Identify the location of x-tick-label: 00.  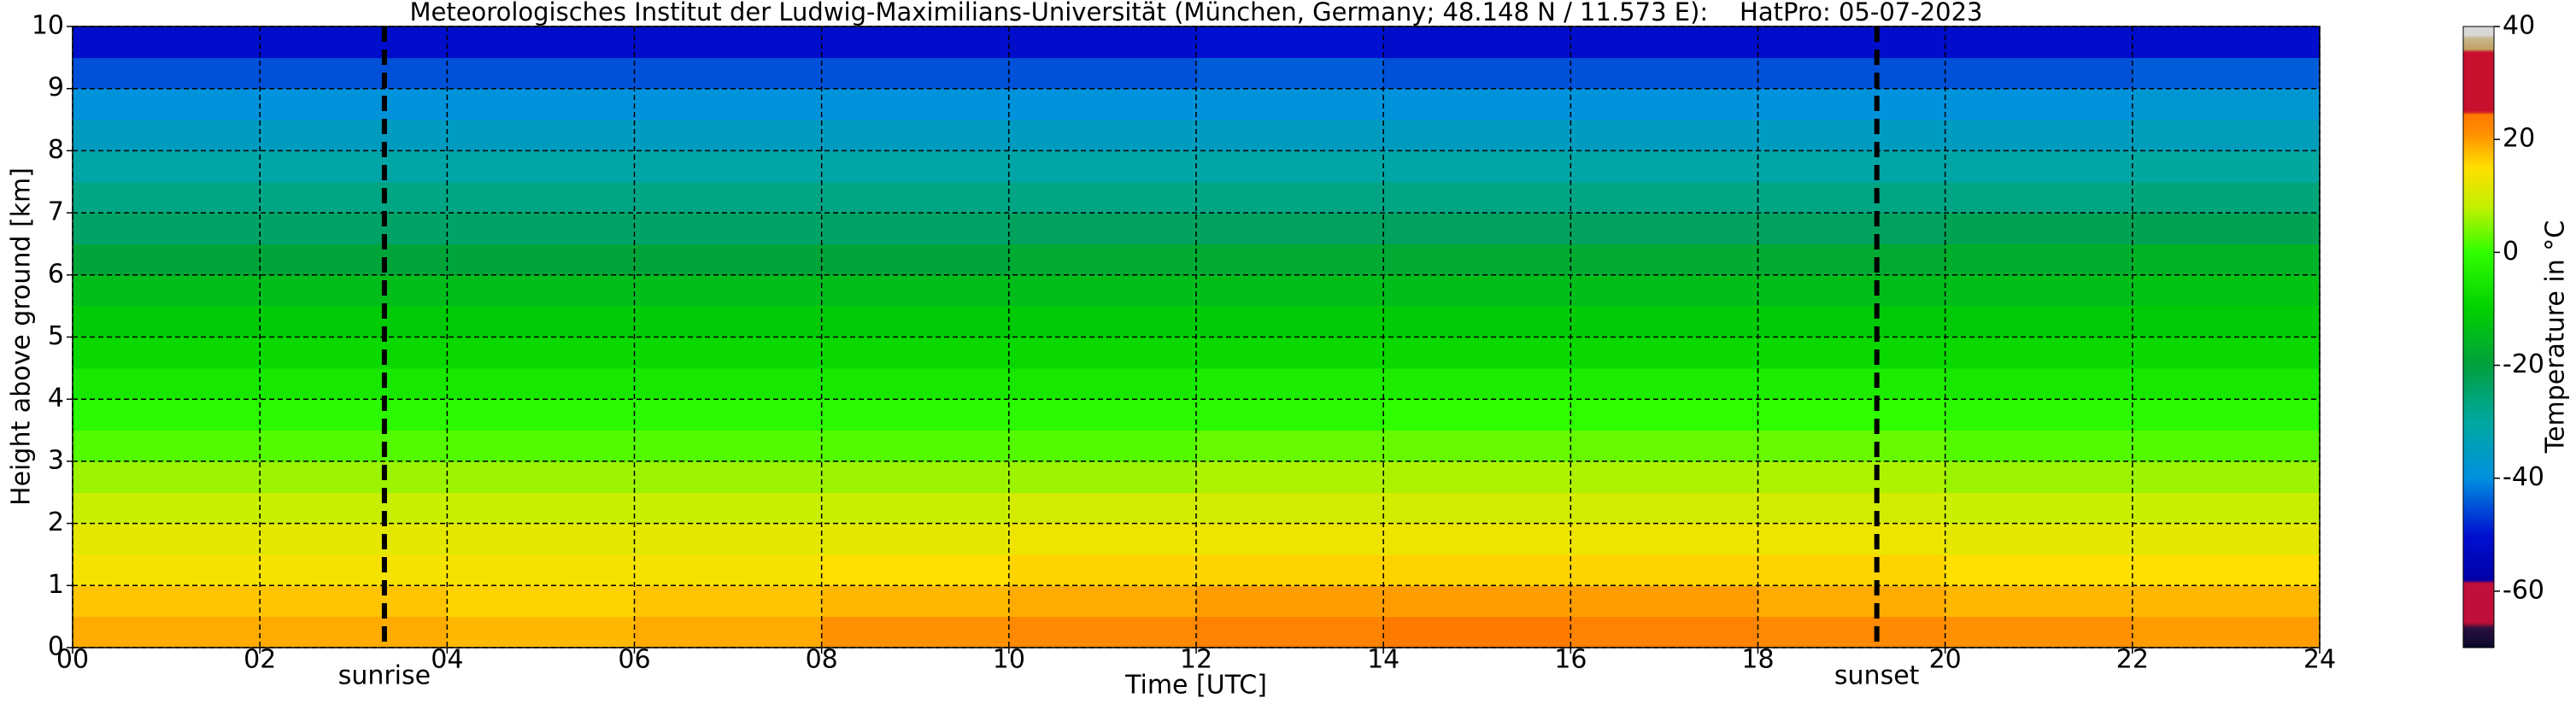
(72, 660).